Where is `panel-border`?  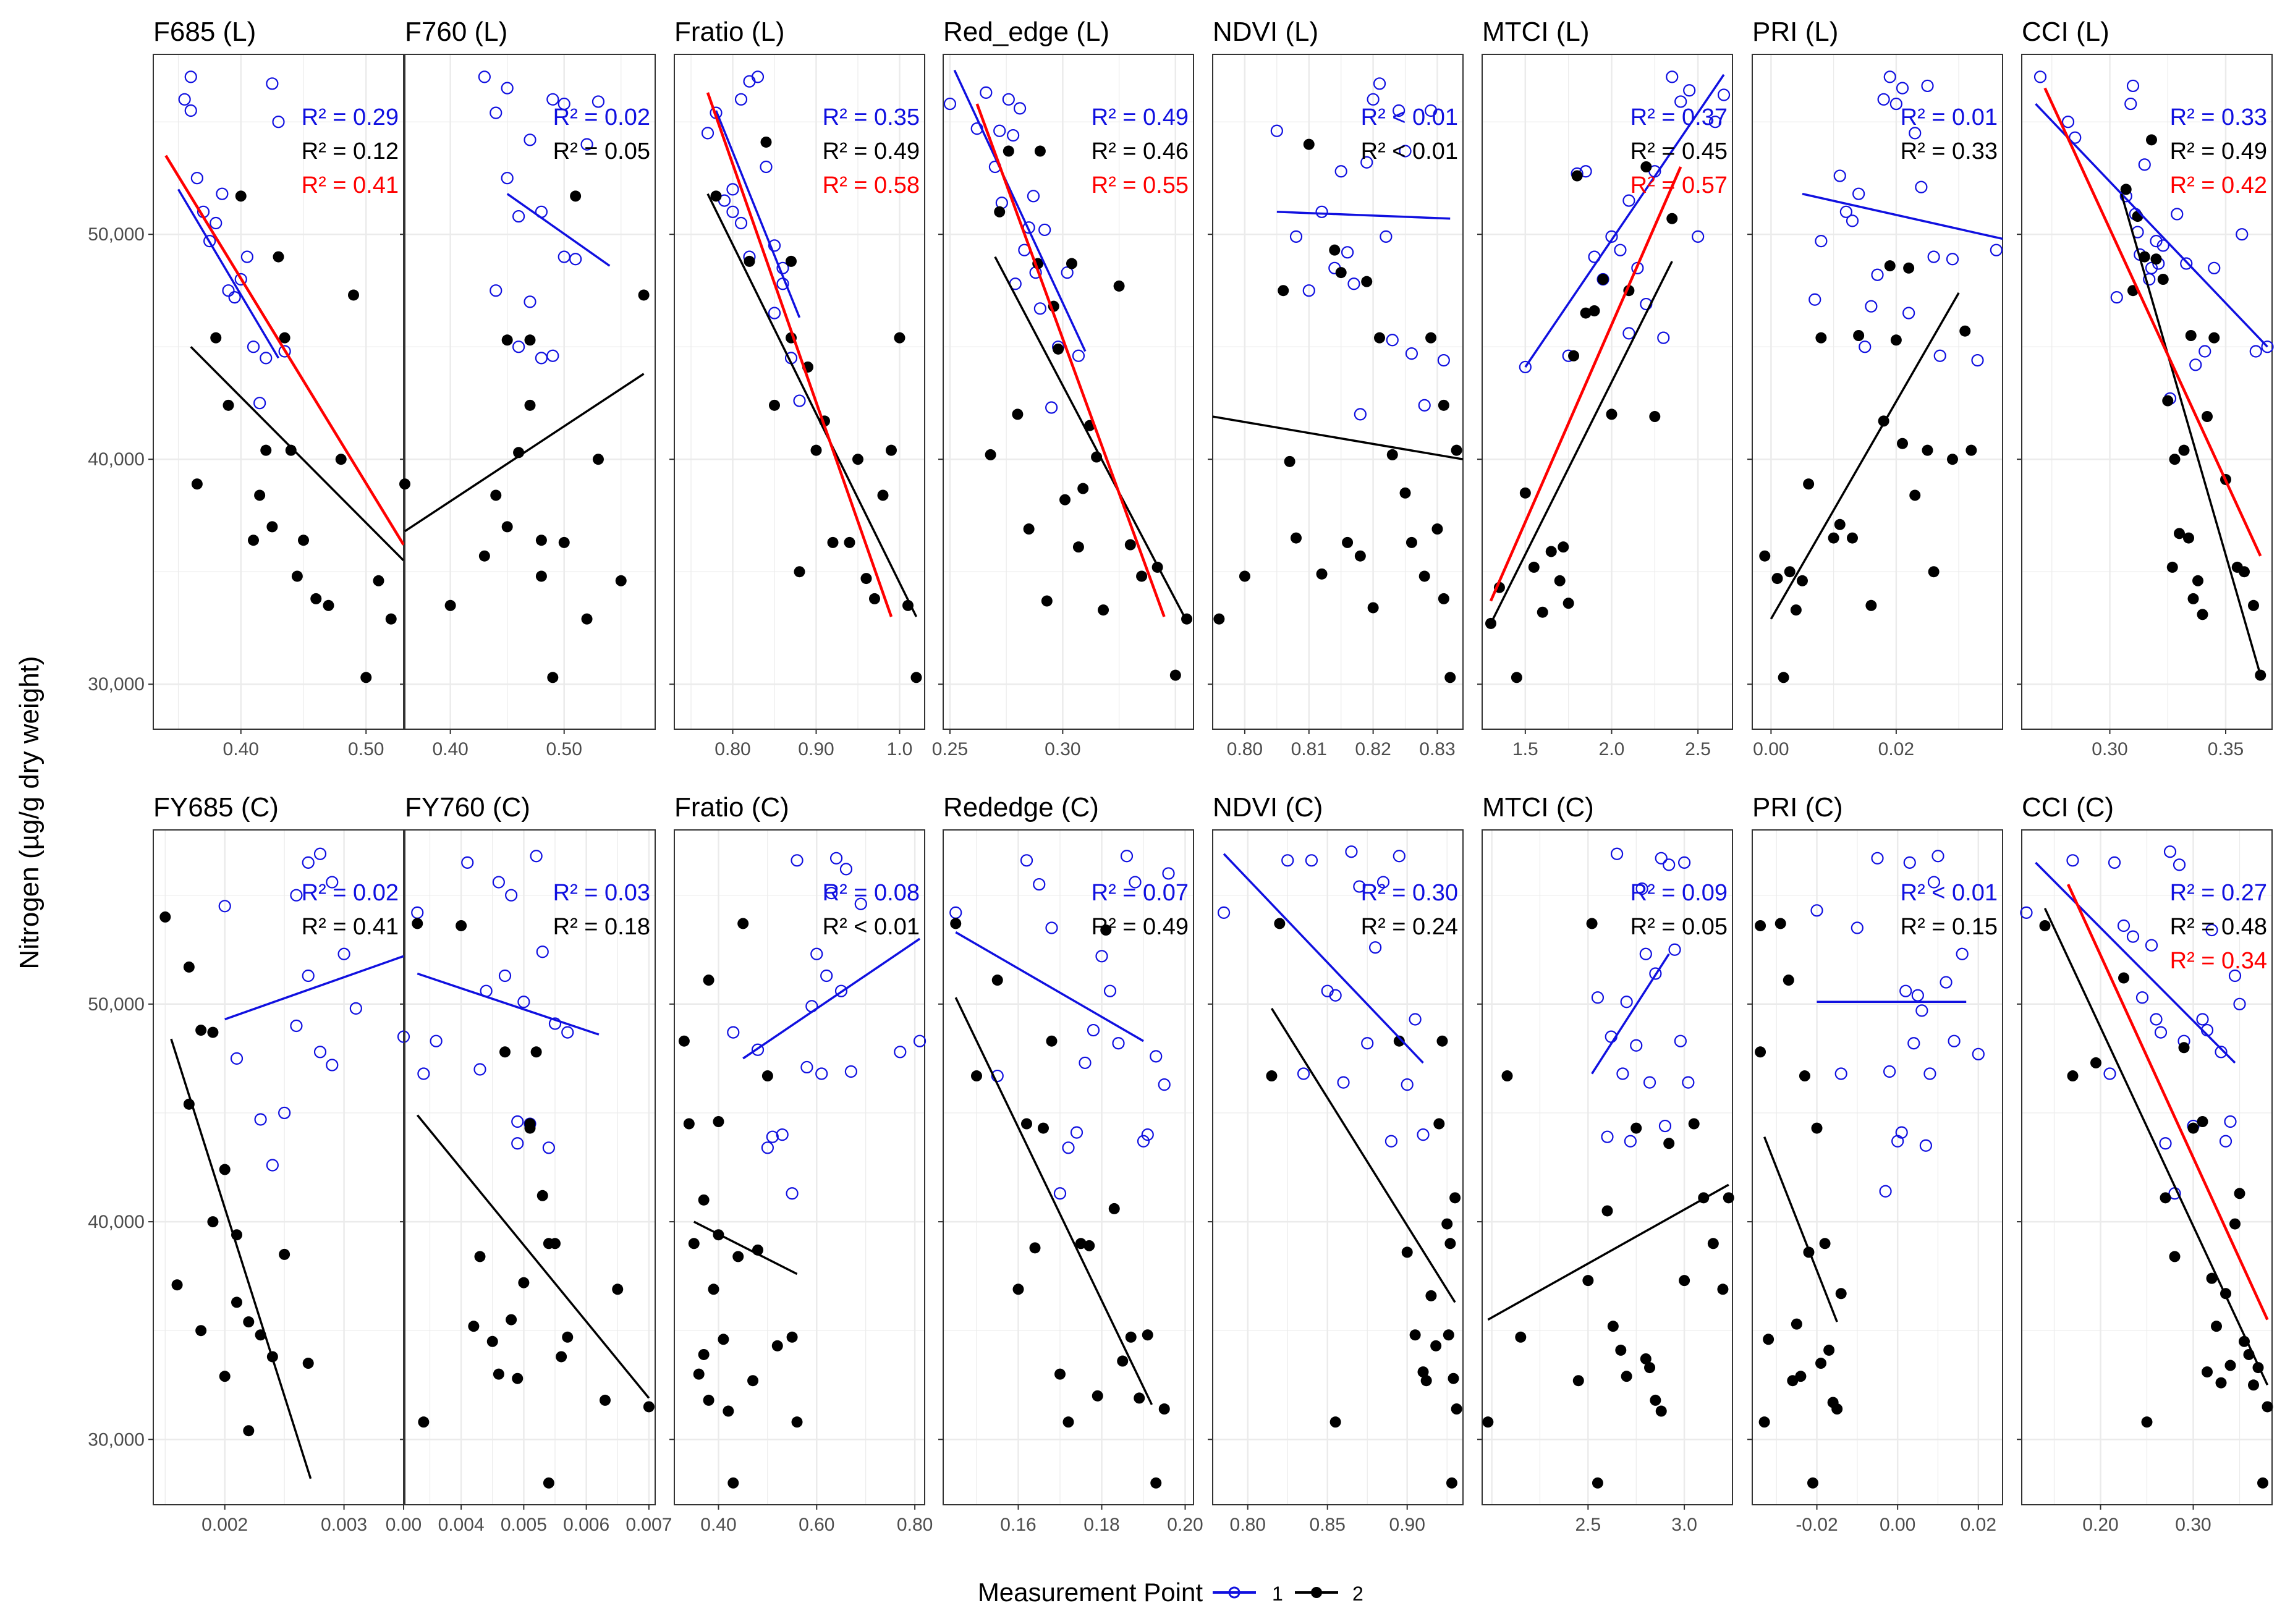
panel-border is located at coordinates (279, 392).